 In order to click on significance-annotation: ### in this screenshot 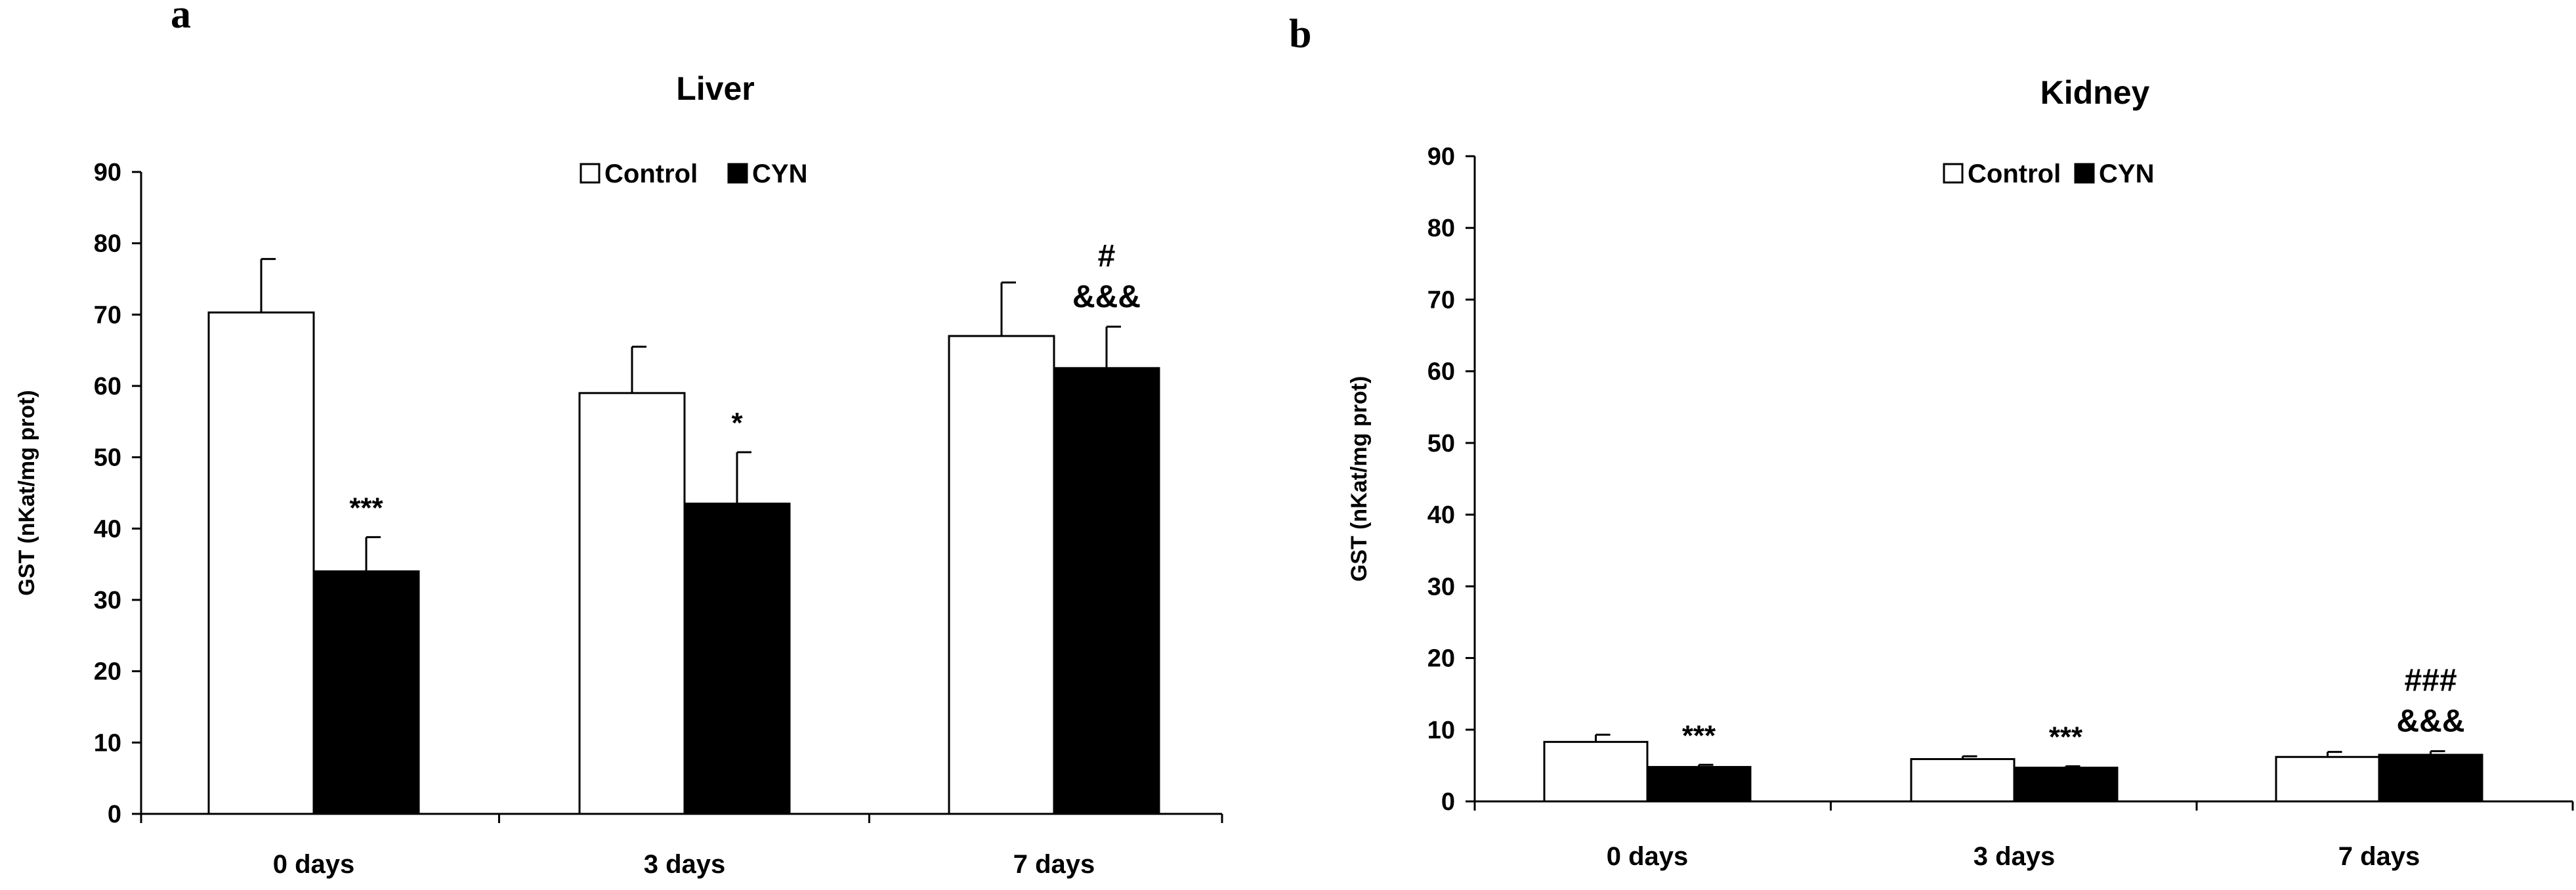, I will do `click(2430, 681)`.